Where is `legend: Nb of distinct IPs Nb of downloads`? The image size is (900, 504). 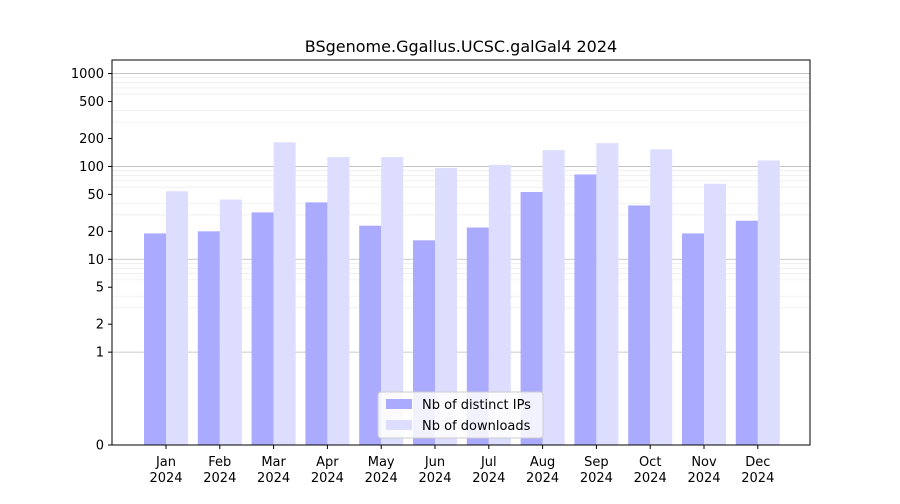
legend: Nb of distinct IPs Nb of downloads is located at coordinates (460, 415).